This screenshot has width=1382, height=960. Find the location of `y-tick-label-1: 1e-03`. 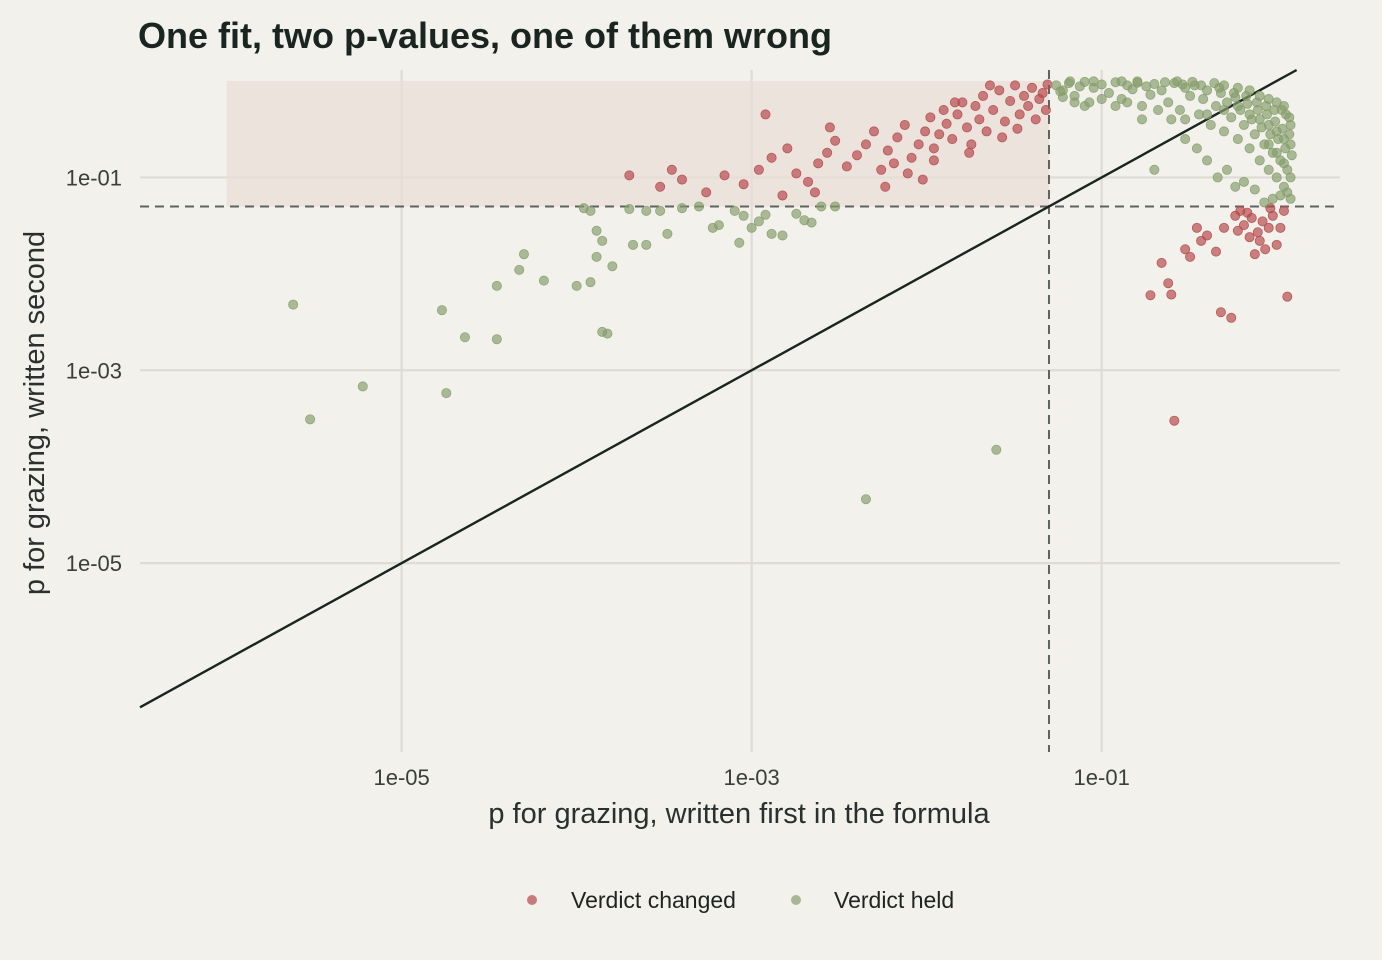

y-tick-label-1: 1e-03 is located at coordinates (94, 370).